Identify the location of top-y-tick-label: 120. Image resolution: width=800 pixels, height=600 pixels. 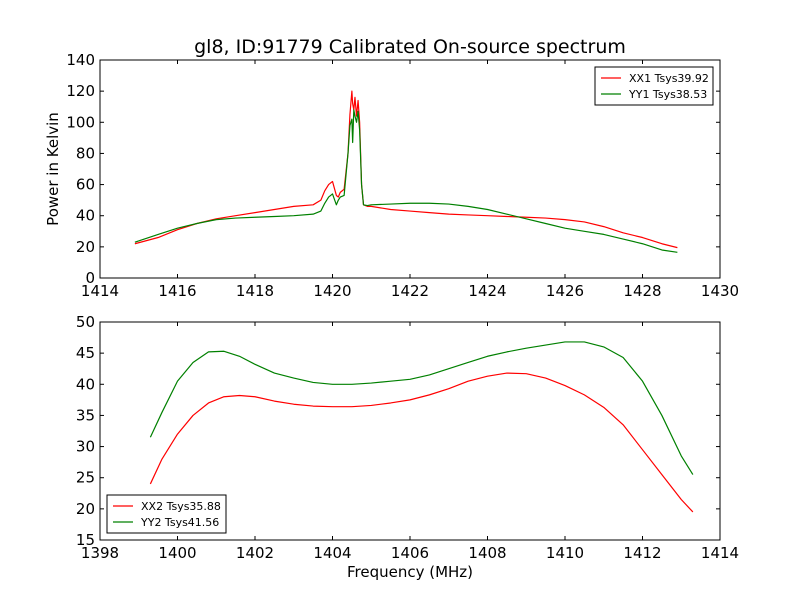
(80, 91).